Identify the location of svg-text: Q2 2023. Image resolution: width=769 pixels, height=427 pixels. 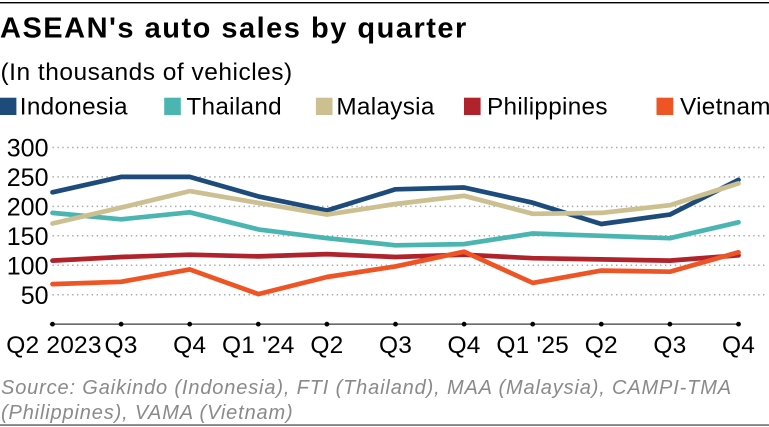
(53, 345).